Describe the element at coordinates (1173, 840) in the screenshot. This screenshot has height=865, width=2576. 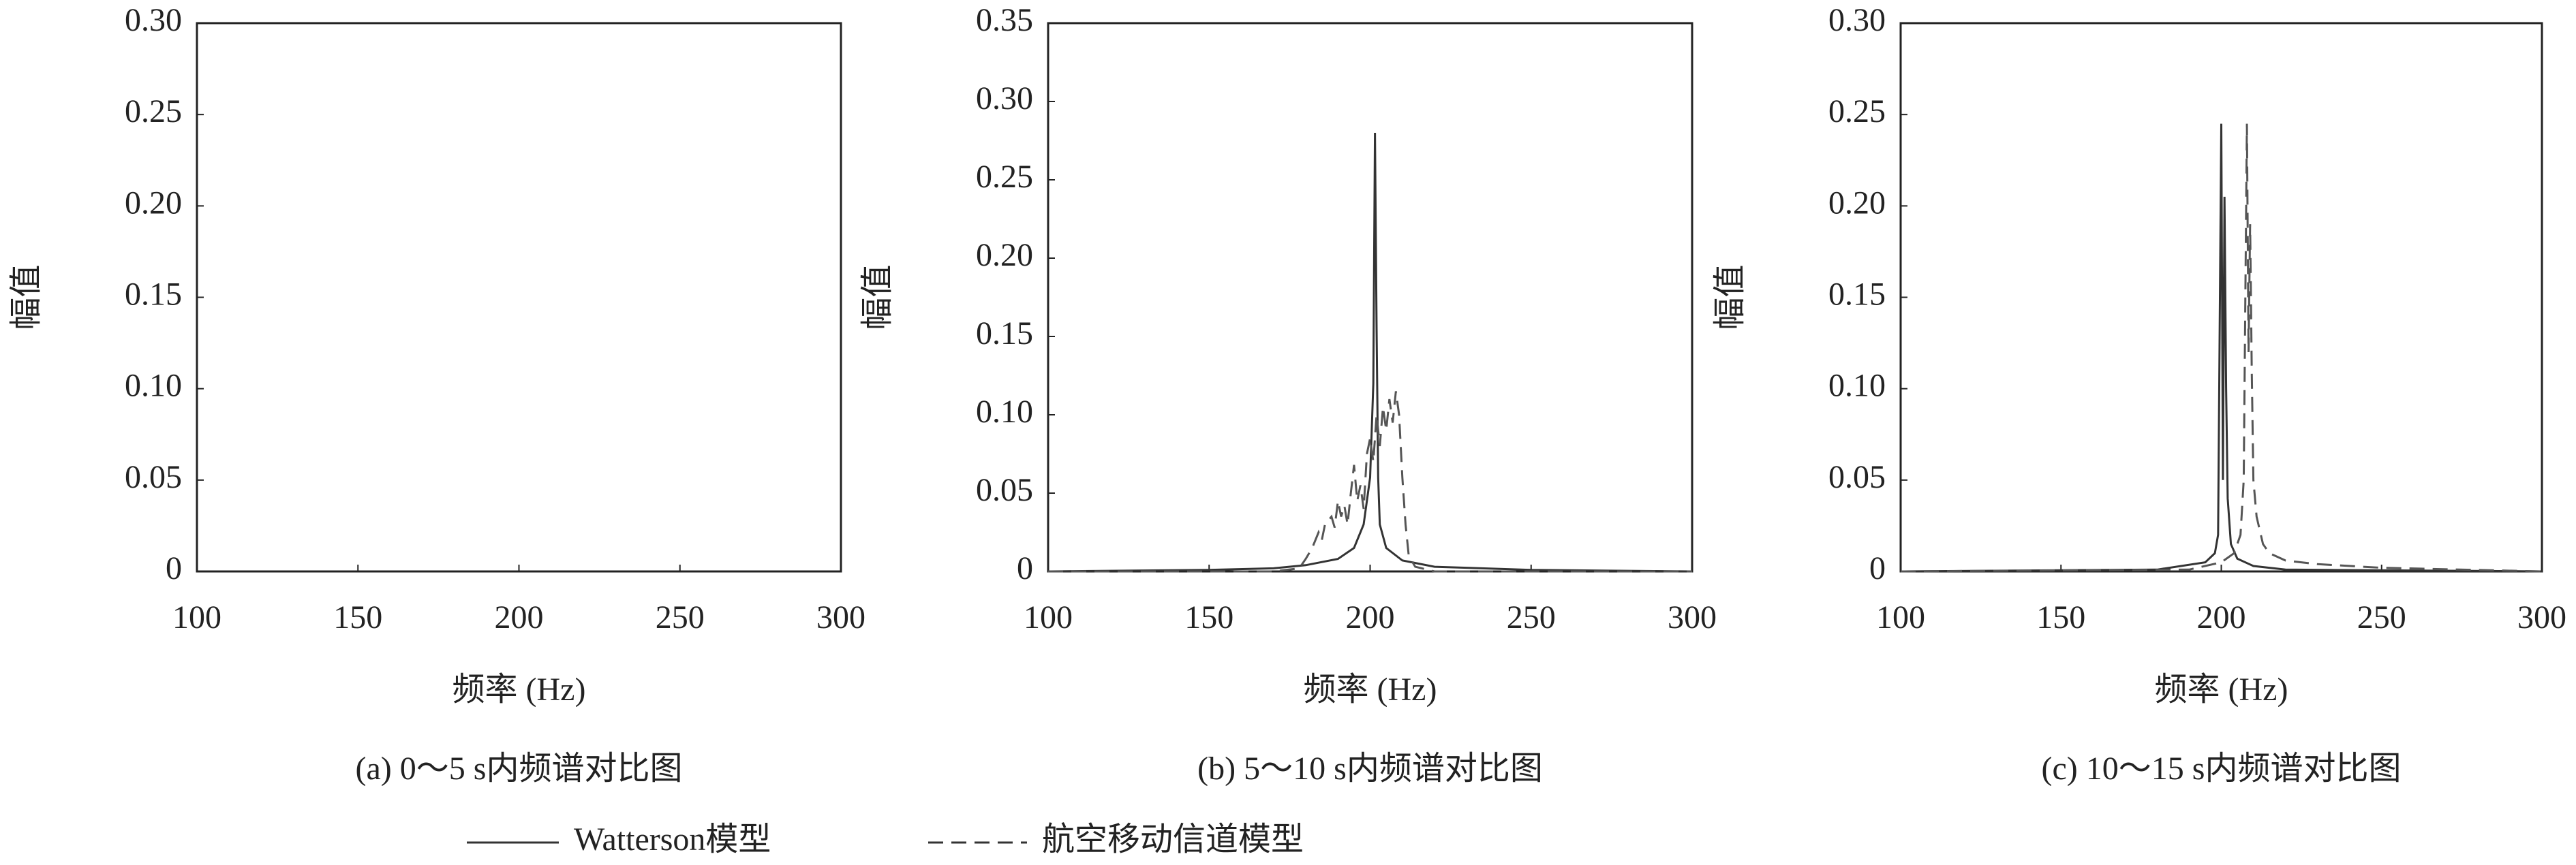
I see `legend-label: 航空移动信道模型` at that location.